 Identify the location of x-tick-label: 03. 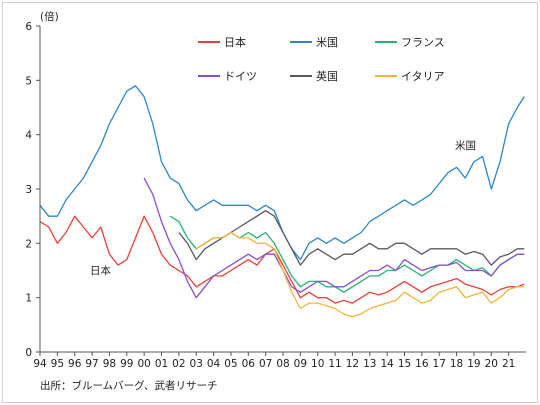
(196, 364).